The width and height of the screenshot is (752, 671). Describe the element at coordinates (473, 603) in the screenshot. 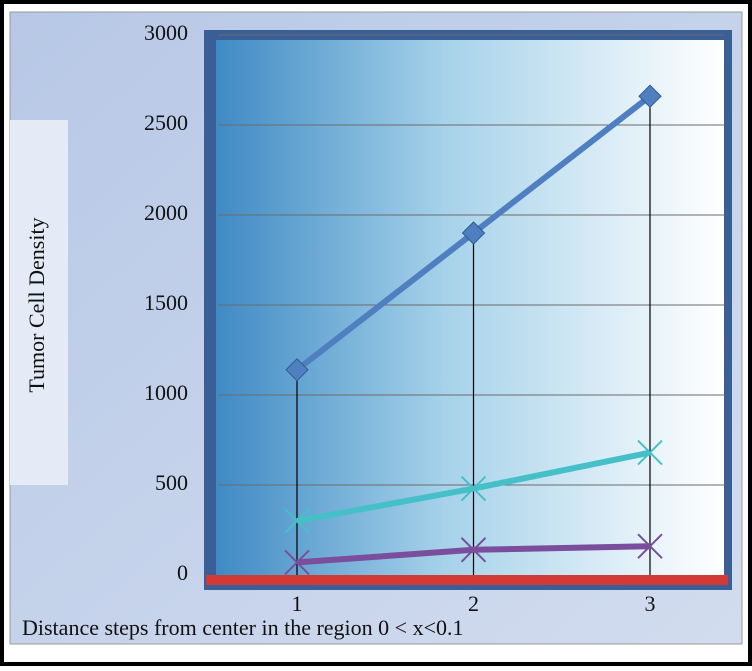

I see `x-tick-label: 2` at that location.